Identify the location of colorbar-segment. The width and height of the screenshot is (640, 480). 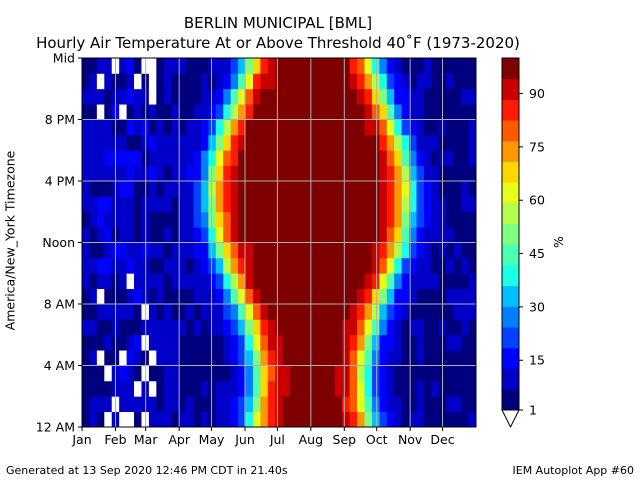
(510, 379).